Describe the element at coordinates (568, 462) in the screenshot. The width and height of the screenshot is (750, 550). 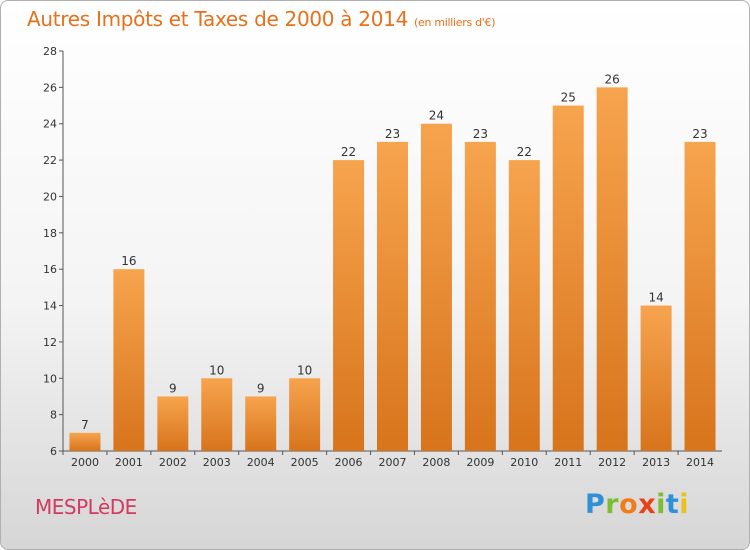
I see `x-tick-label: 2011` at that location.